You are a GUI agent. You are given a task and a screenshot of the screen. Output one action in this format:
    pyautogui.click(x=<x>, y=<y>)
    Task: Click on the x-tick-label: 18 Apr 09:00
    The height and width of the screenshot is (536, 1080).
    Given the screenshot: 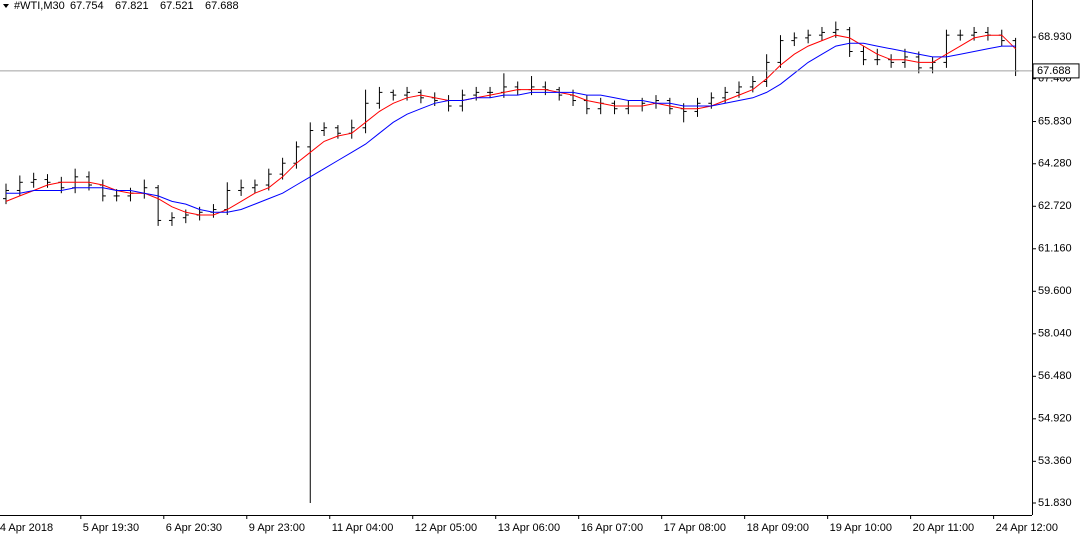 What is the action you would take?
    pyautogui.click(x=778, y=528)
    